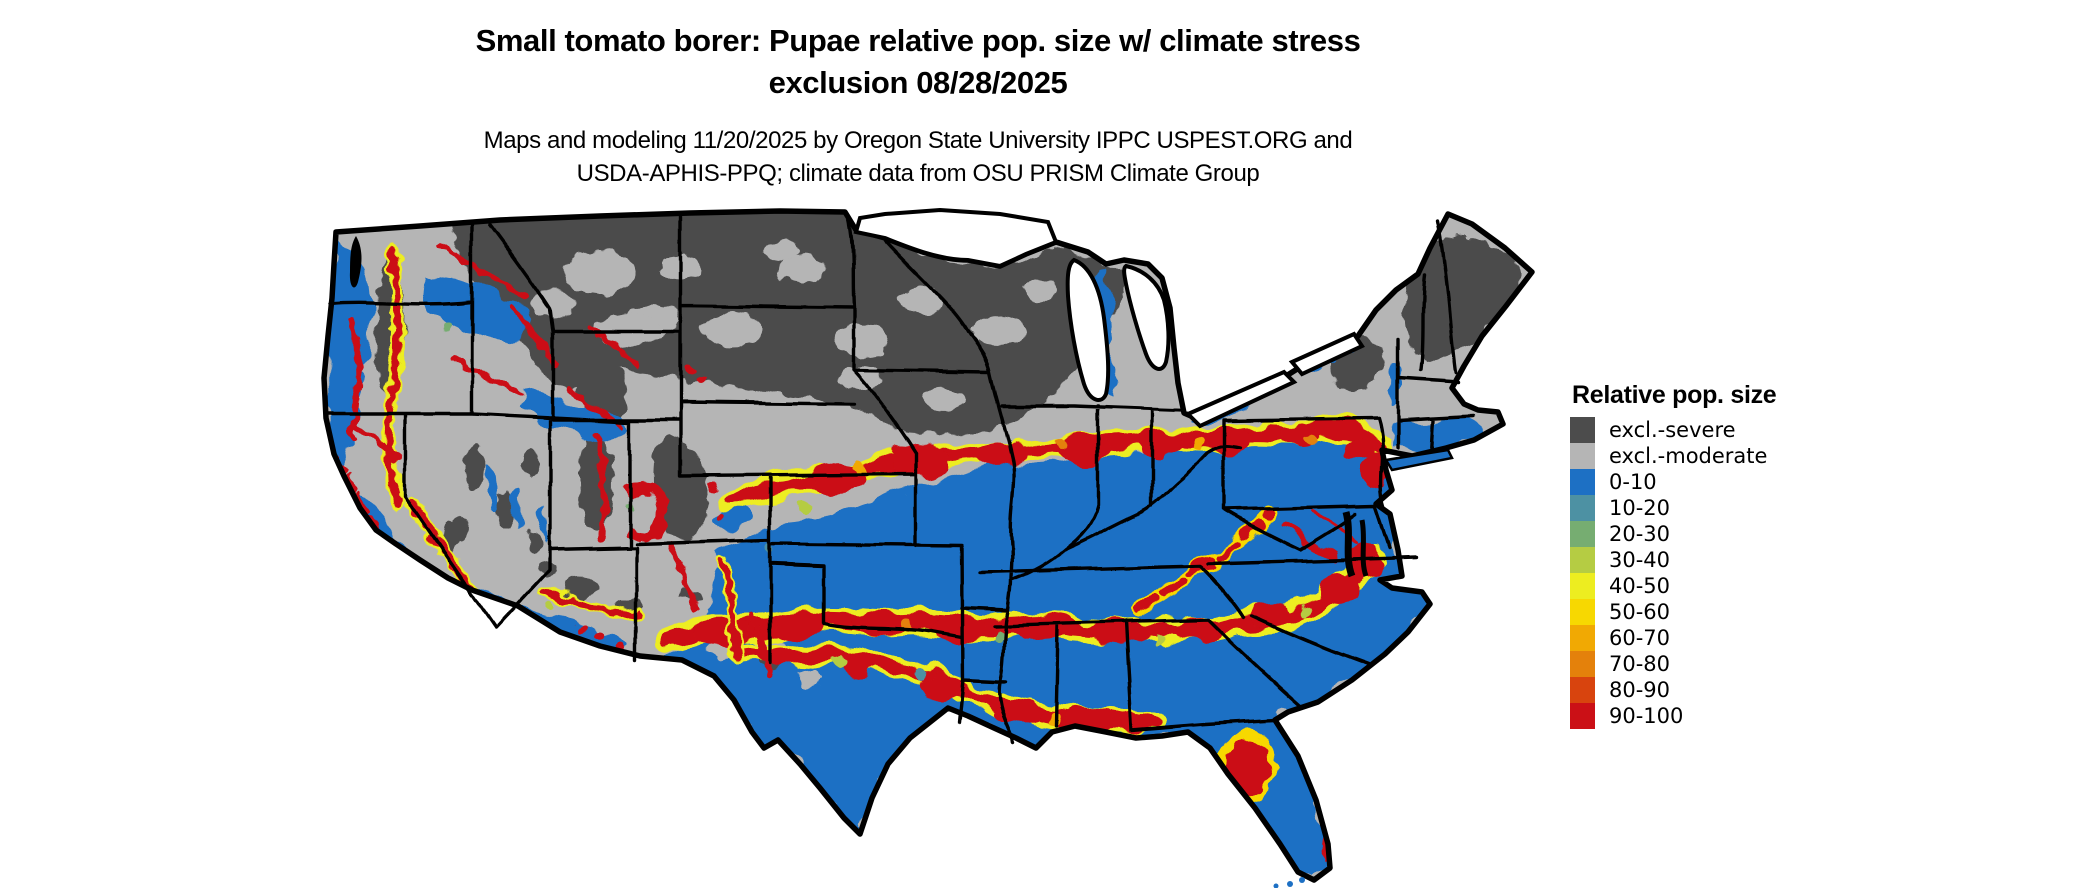  What do you see at coordinates (918, 82) in the screenshot?
I see `map-title-line2: exclusion 08/28/2025` at bounding box center [918, 82].